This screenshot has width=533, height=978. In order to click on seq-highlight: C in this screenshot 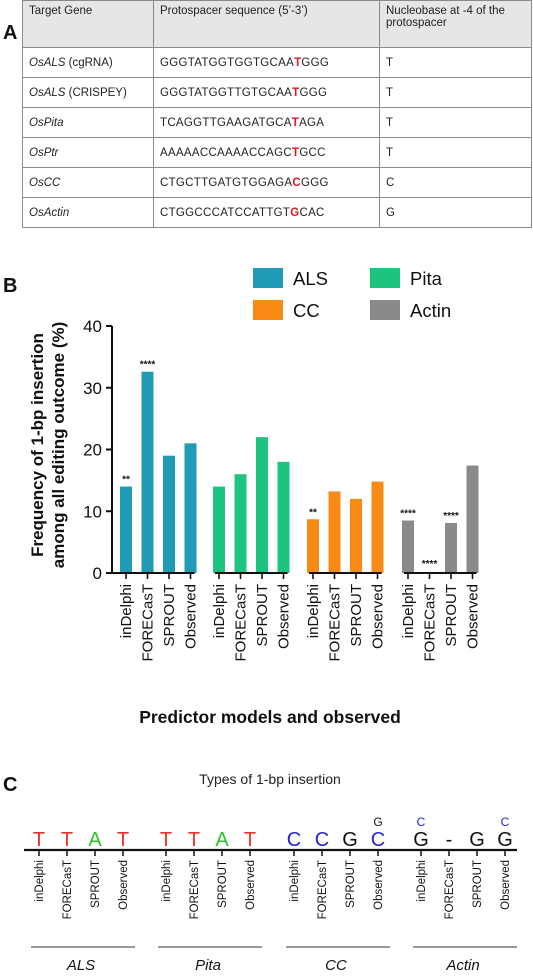, I will do `click(296, 182)`.